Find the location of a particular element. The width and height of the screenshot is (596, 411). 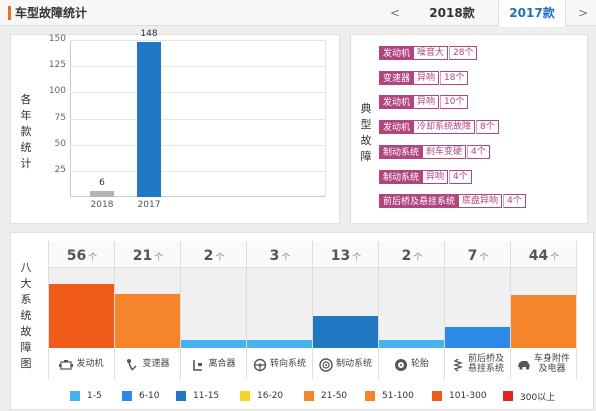

system-name: 转向系统 is located at coordinates (287, 364).